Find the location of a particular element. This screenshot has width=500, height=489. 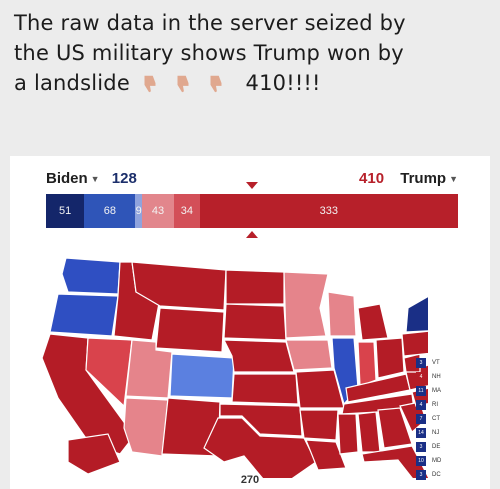

biden-label: Biden is located at coordinates (67, 178).